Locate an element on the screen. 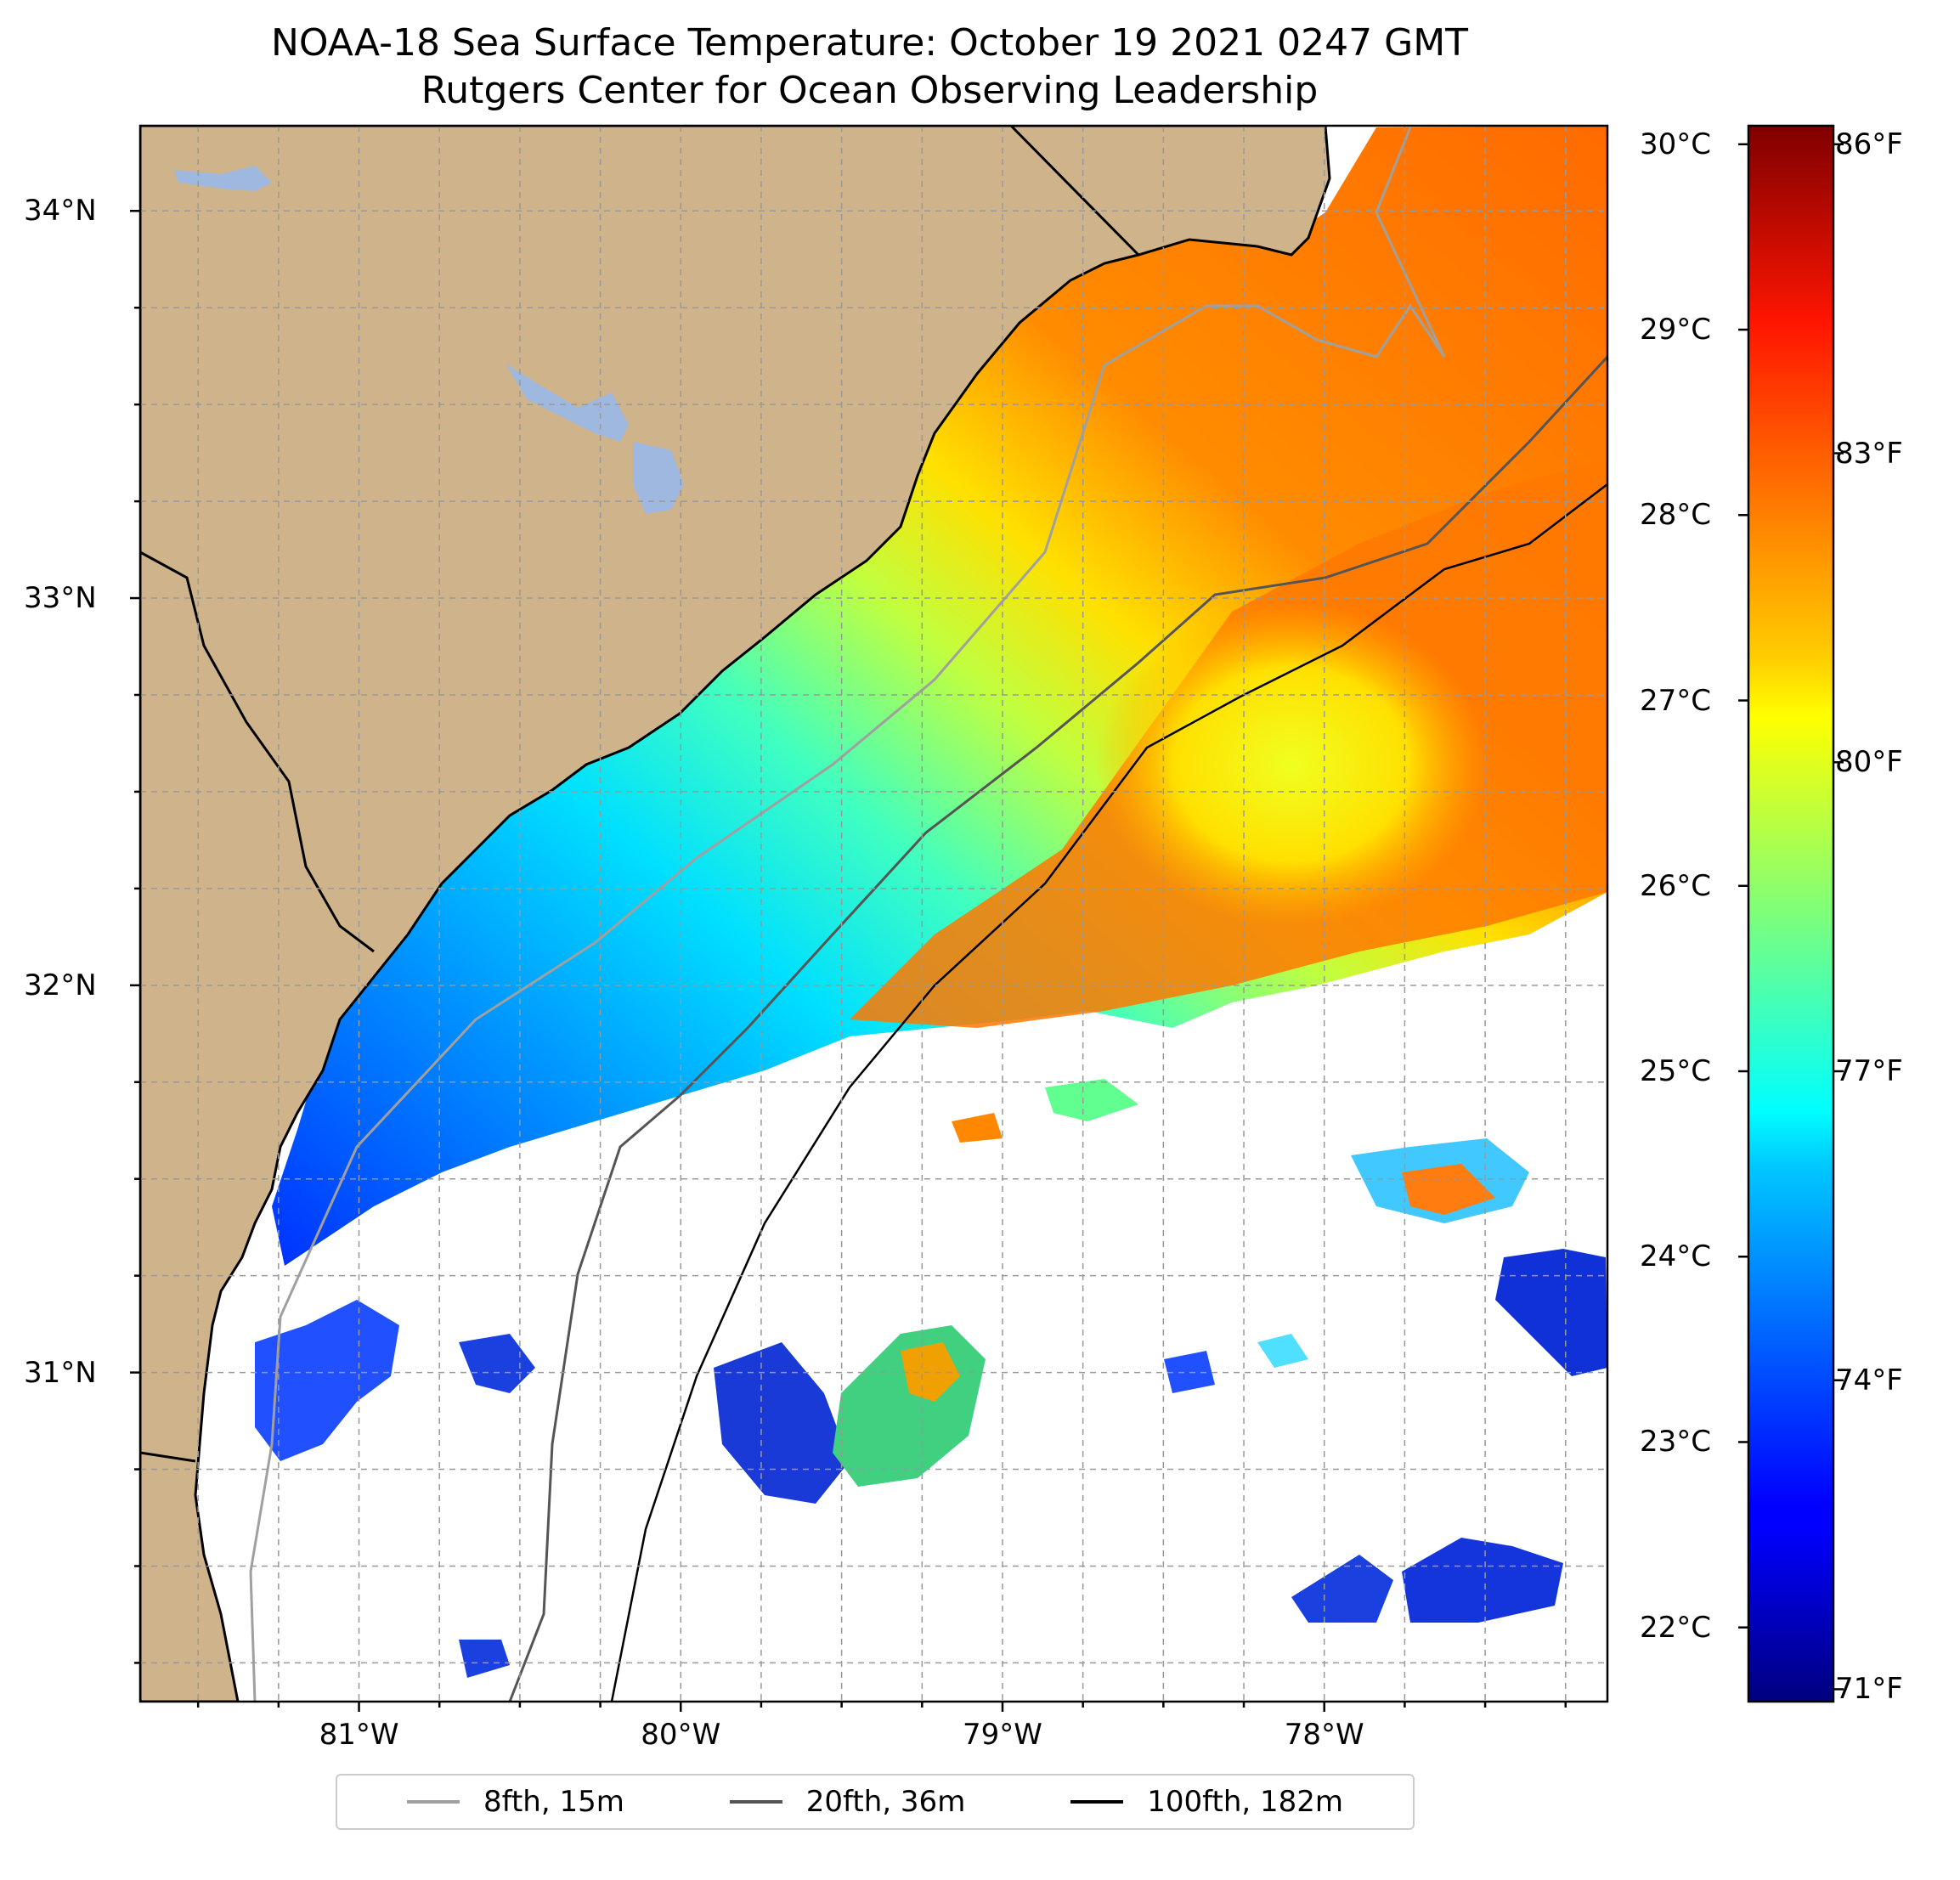  lon-tick-label: 78°W is located at coordinates (1324, 1735).